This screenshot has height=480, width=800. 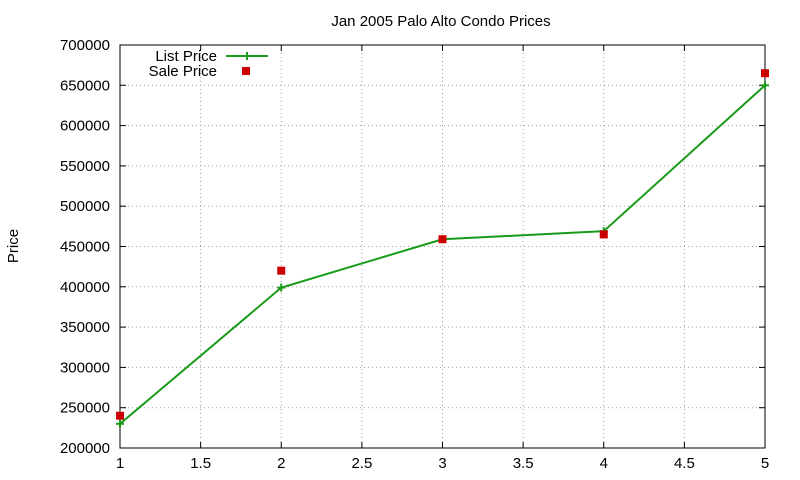 I want to click on chart-title: Jan 2005 Palo Alto Condo Prices, so click(x=440, y=21).